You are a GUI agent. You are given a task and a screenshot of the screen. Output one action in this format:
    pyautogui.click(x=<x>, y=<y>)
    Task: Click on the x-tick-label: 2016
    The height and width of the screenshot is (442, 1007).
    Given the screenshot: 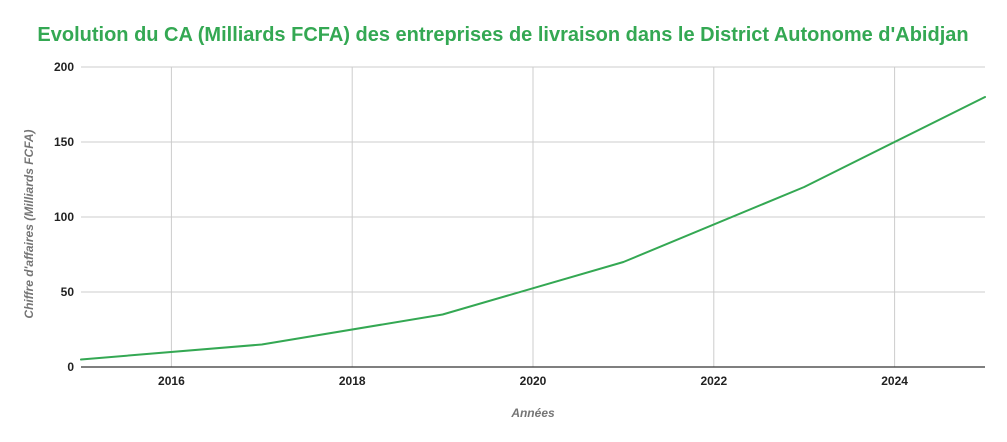 What is the action you would take?
    pyautogui.click(x=171, y=381)
    